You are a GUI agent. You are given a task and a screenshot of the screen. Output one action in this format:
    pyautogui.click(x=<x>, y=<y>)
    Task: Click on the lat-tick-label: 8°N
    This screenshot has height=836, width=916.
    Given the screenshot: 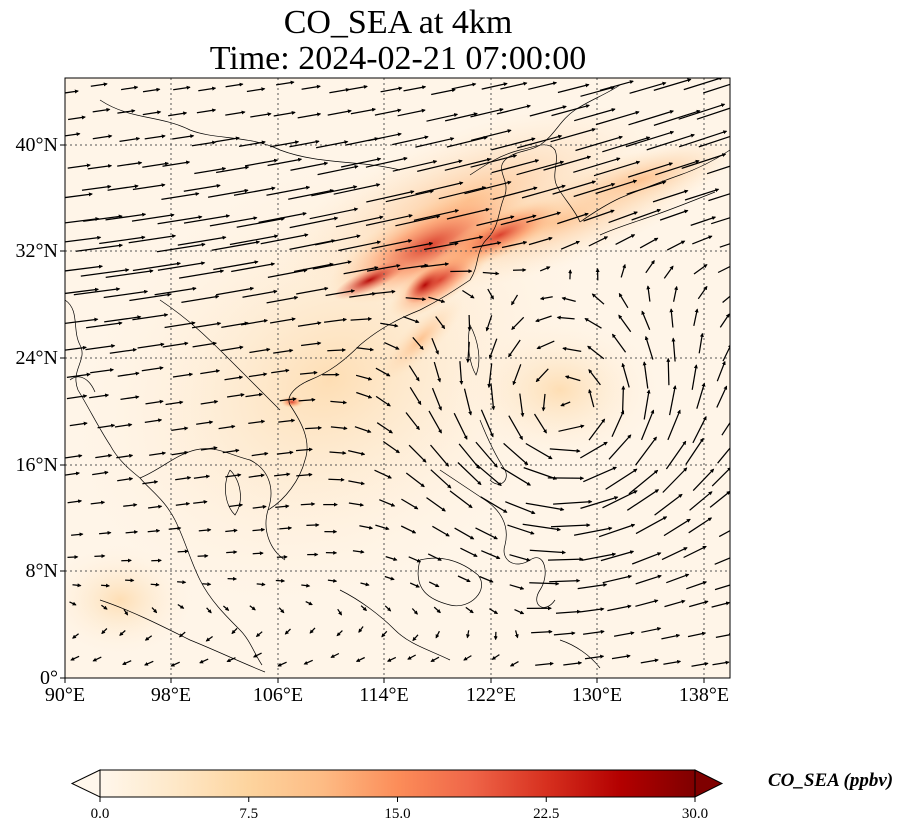 What is the action you would take?
    pyautogui.click(x=41, y=571)
    